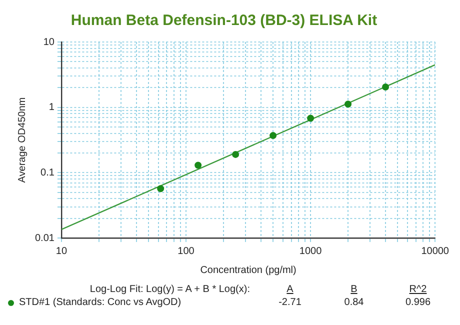  I want to click on y-tick-label: 10, so click(49, 42).